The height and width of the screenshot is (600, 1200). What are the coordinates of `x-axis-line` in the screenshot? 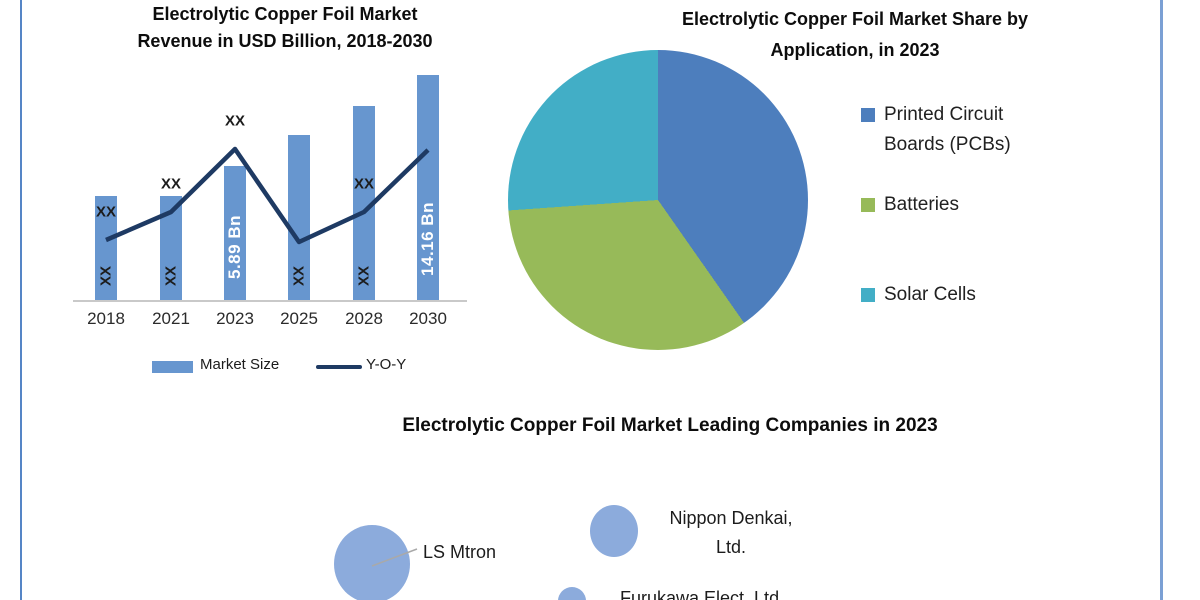 It's located at (270, 301).